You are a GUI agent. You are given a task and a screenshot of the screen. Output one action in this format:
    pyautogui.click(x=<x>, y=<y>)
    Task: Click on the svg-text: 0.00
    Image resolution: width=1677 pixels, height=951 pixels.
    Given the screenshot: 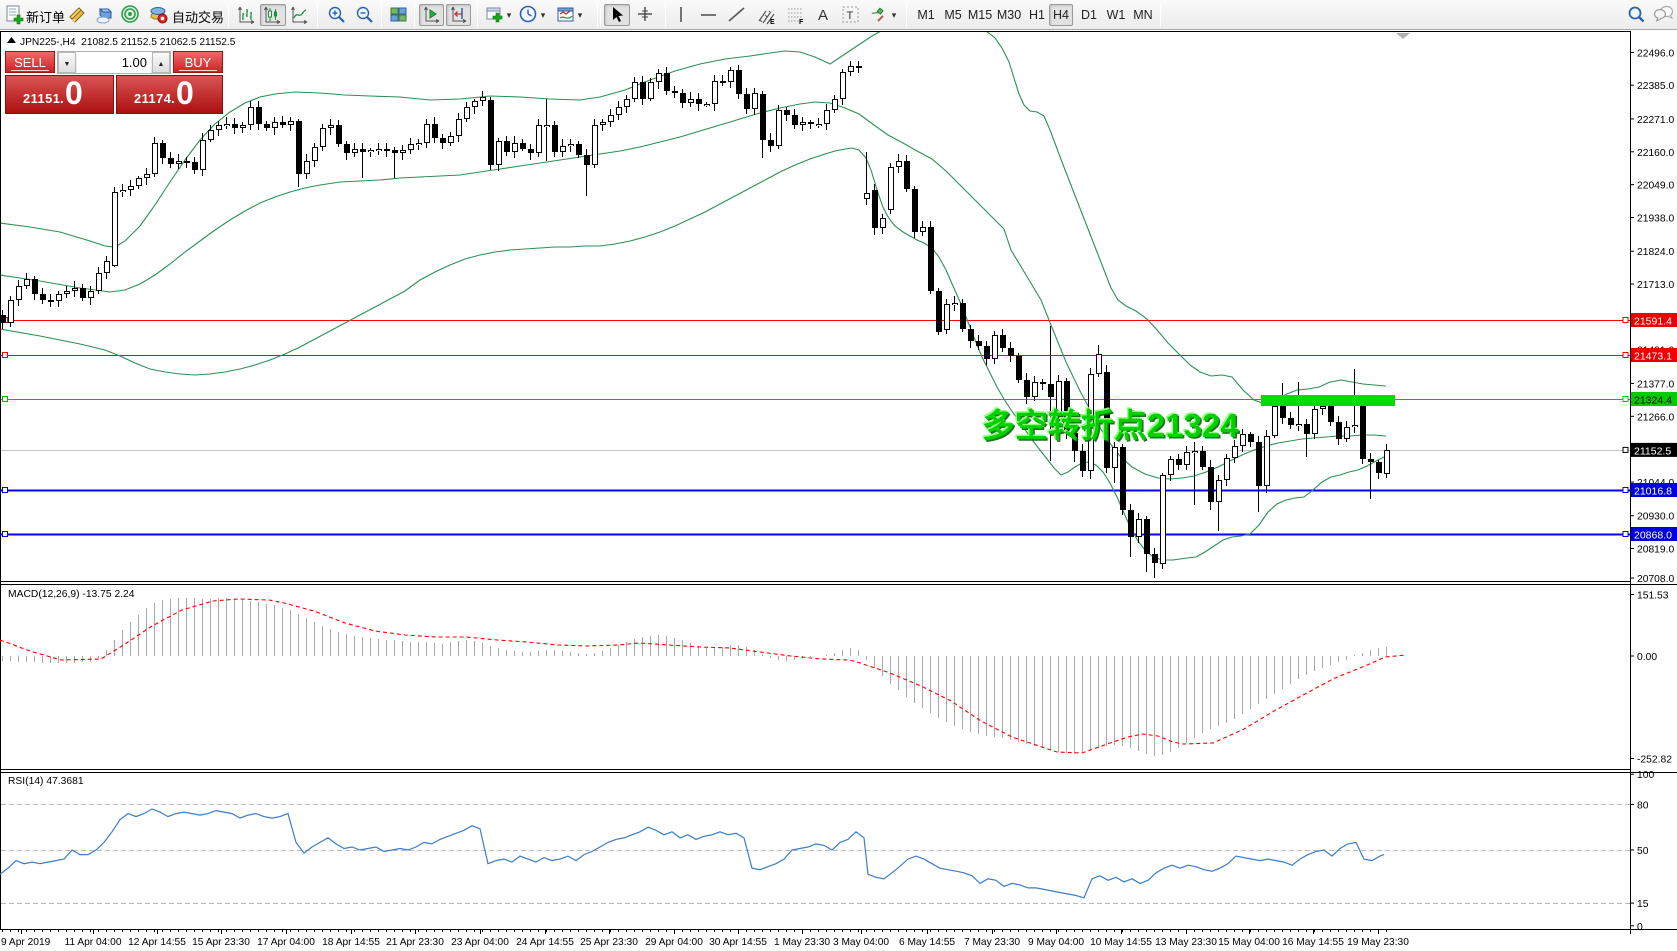 What is the action you would take?
    pyautogui.click(x=1647, y=657)
    